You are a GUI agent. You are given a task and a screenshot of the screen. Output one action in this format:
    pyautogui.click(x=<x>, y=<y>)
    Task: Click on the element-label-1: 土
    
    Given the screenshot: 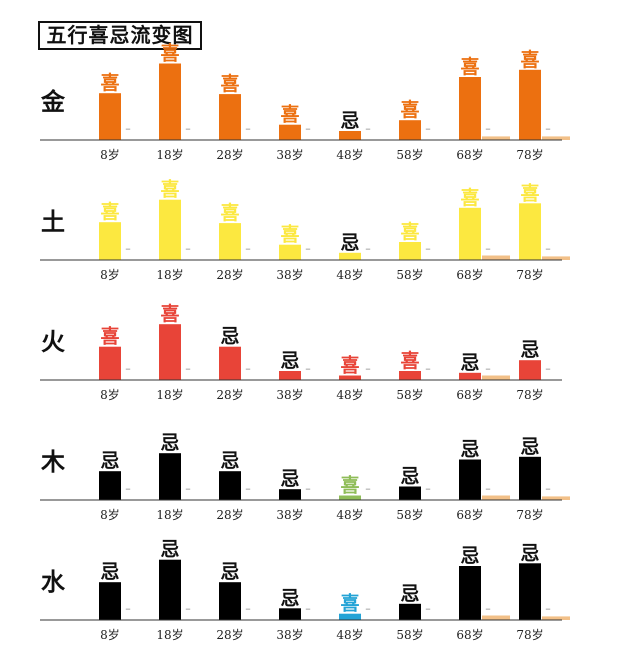 What is the action you would take?
    pyautogui.click(x=53, y=221)
    